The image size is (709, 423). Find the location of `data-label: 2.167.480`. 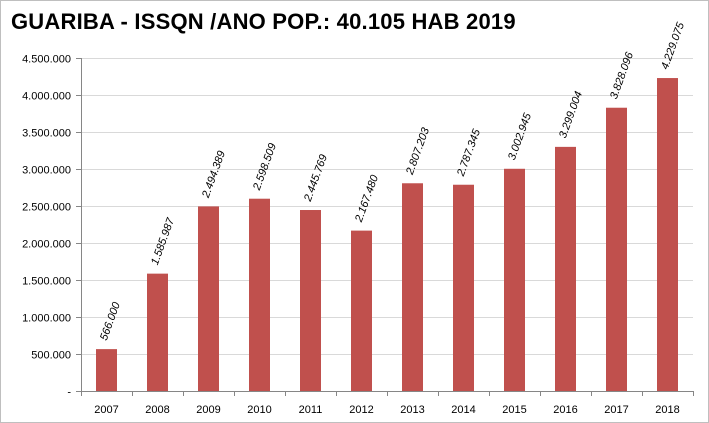

data-label: 2.167.480 is located at coordinates (367, 199).